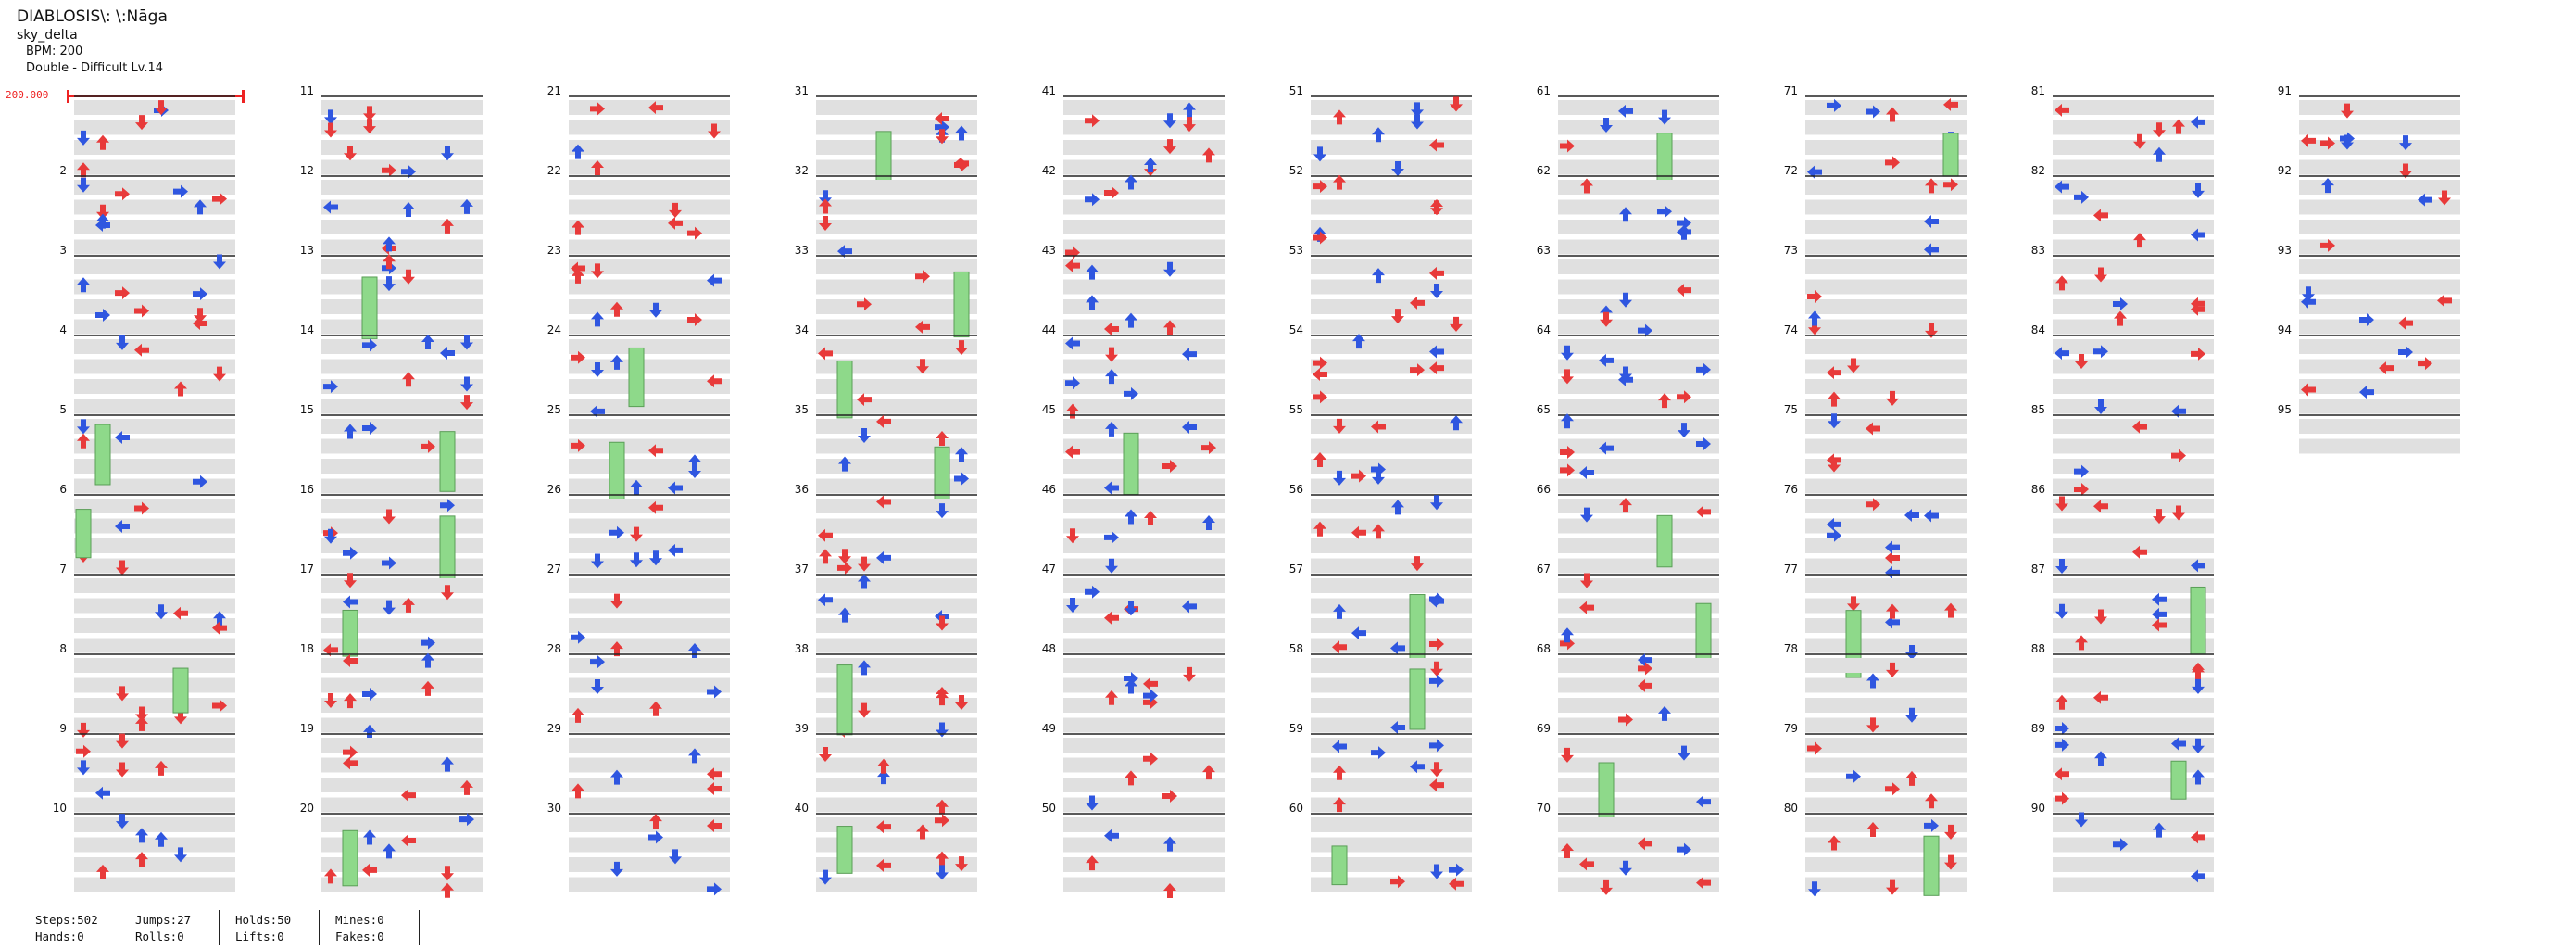 Image resolution: width=2576 pixels, height=949 pixels. I want to click on measure-number: 36, so click(802, 489).